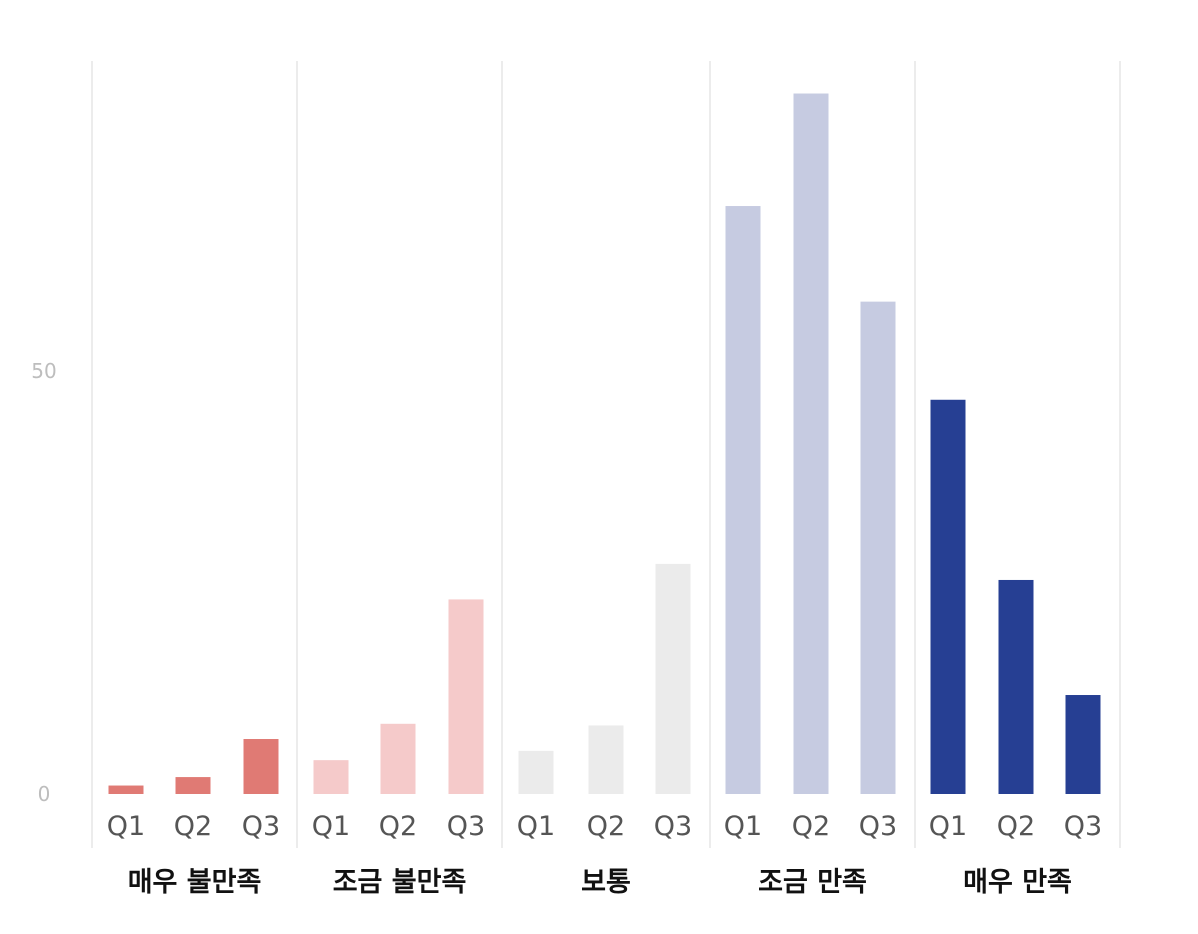 Image resolution: width=1198 pixels, height=934 pixels. I want to click on bar-group3-q2, so click(811, 443).